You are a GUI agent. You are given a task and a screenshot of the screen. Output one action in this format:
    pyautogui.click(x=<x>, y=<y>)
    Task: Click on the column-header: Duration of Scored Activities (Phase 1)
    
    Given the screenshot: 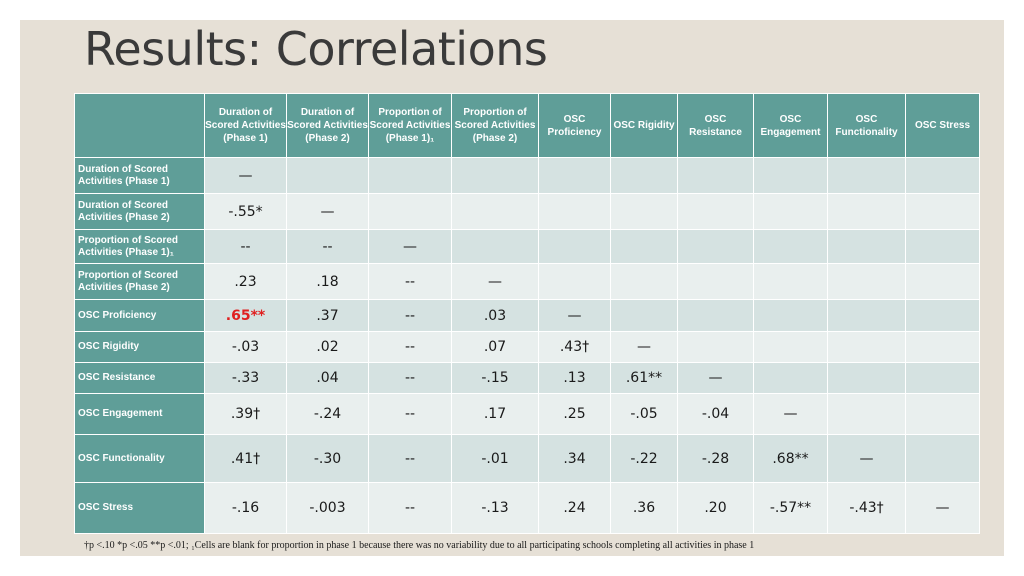 What is the action you would take?
    pyautogui.click(x=245, y=125)
    